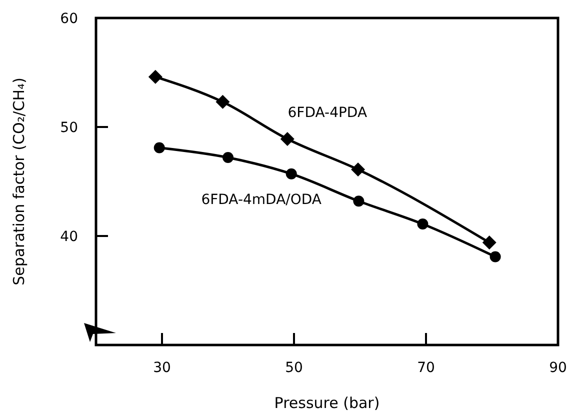 This screenshot has width=570, height=416. What do you see at coordinates (426, 368) in the screenshot?
I see `x-tick-label: 70` at bounding box center [426, 368].